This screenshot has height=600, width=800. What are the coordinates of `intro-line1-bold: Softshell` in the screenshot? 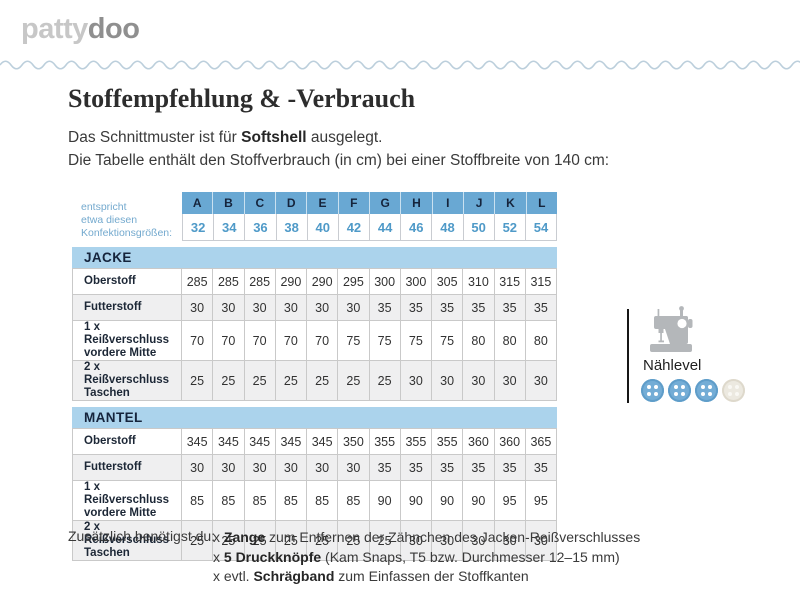 It's located at (274, 137).